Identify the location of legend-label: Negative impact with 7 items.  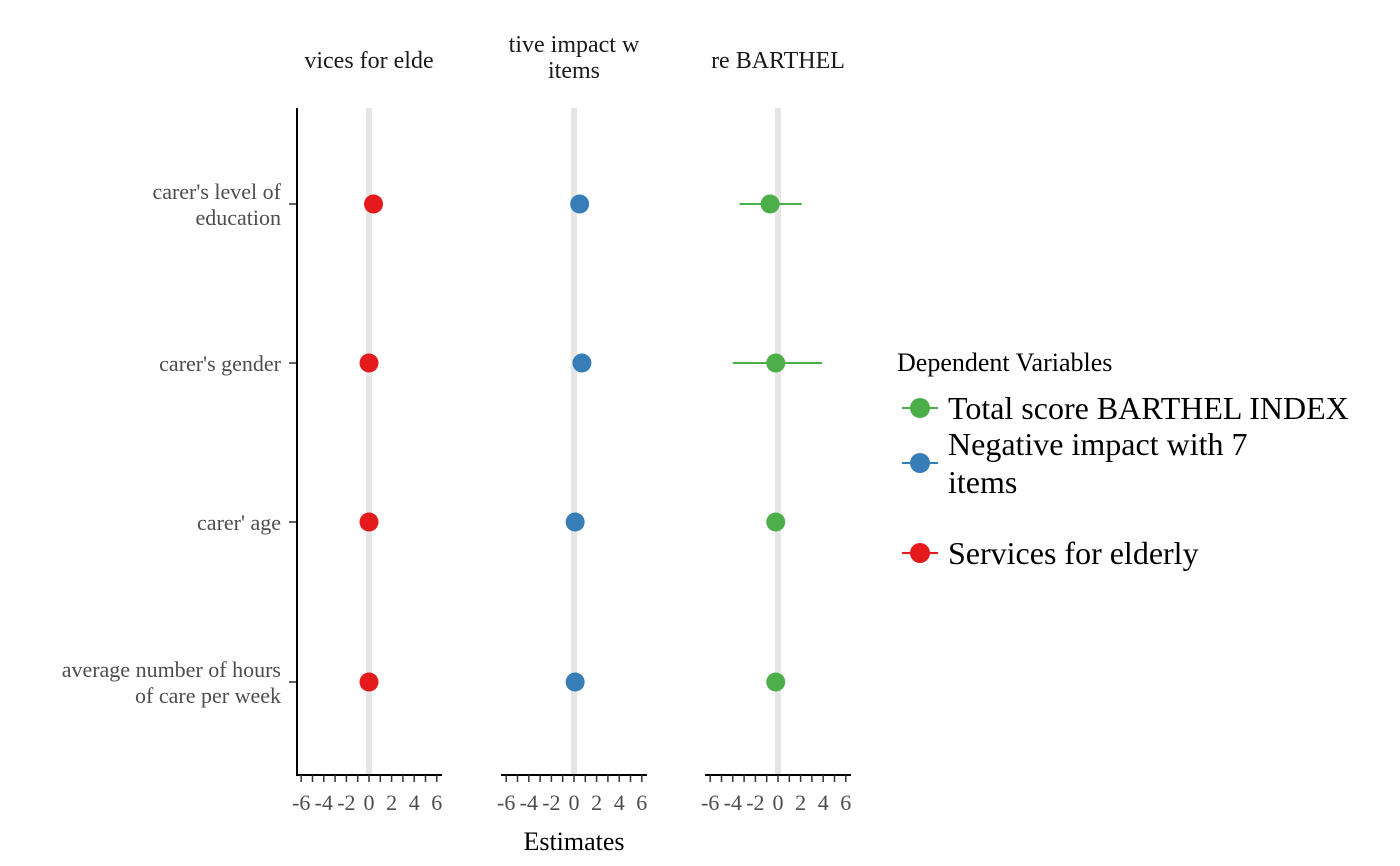
(1097, 463).